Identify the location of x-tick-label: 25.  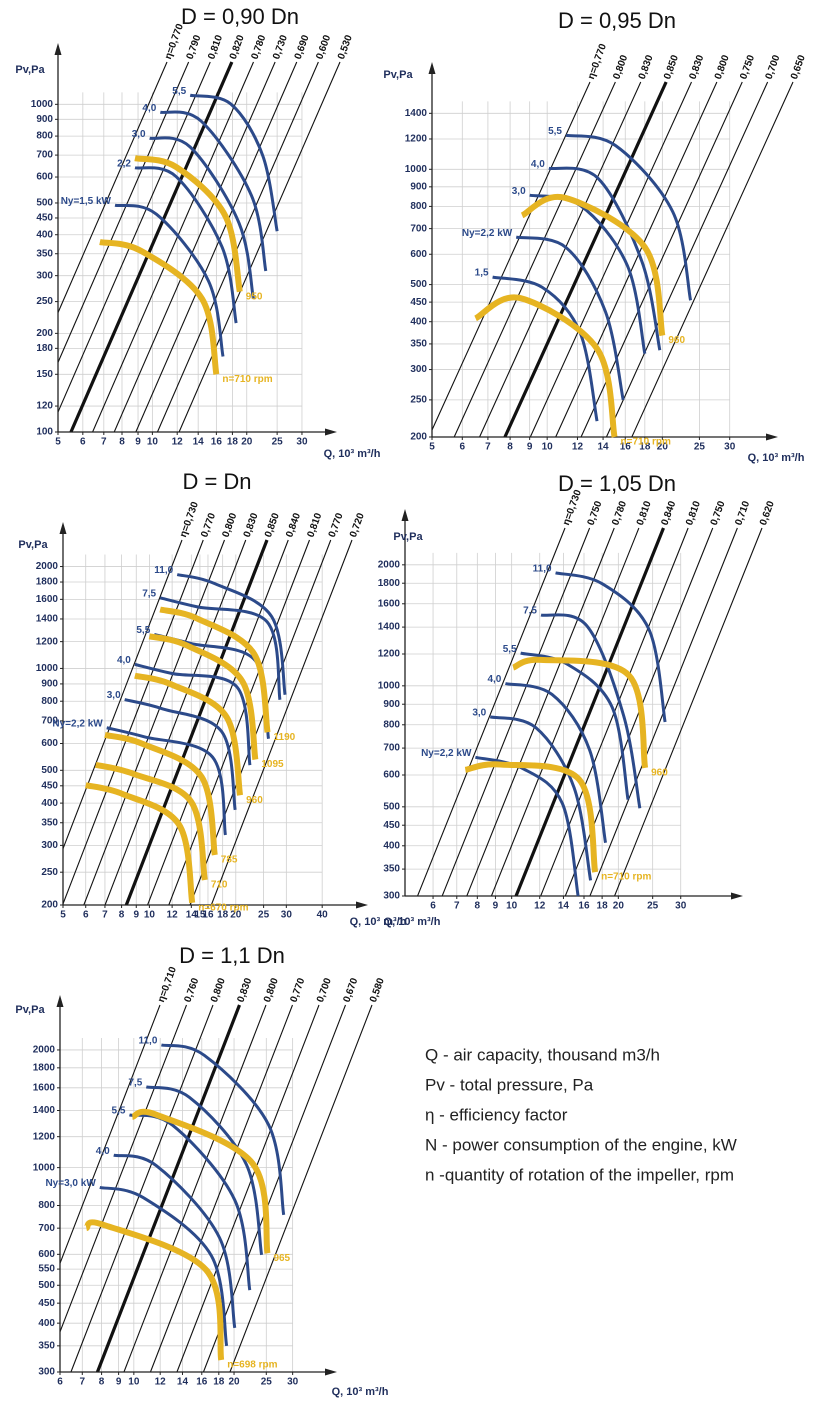
(278, 442).